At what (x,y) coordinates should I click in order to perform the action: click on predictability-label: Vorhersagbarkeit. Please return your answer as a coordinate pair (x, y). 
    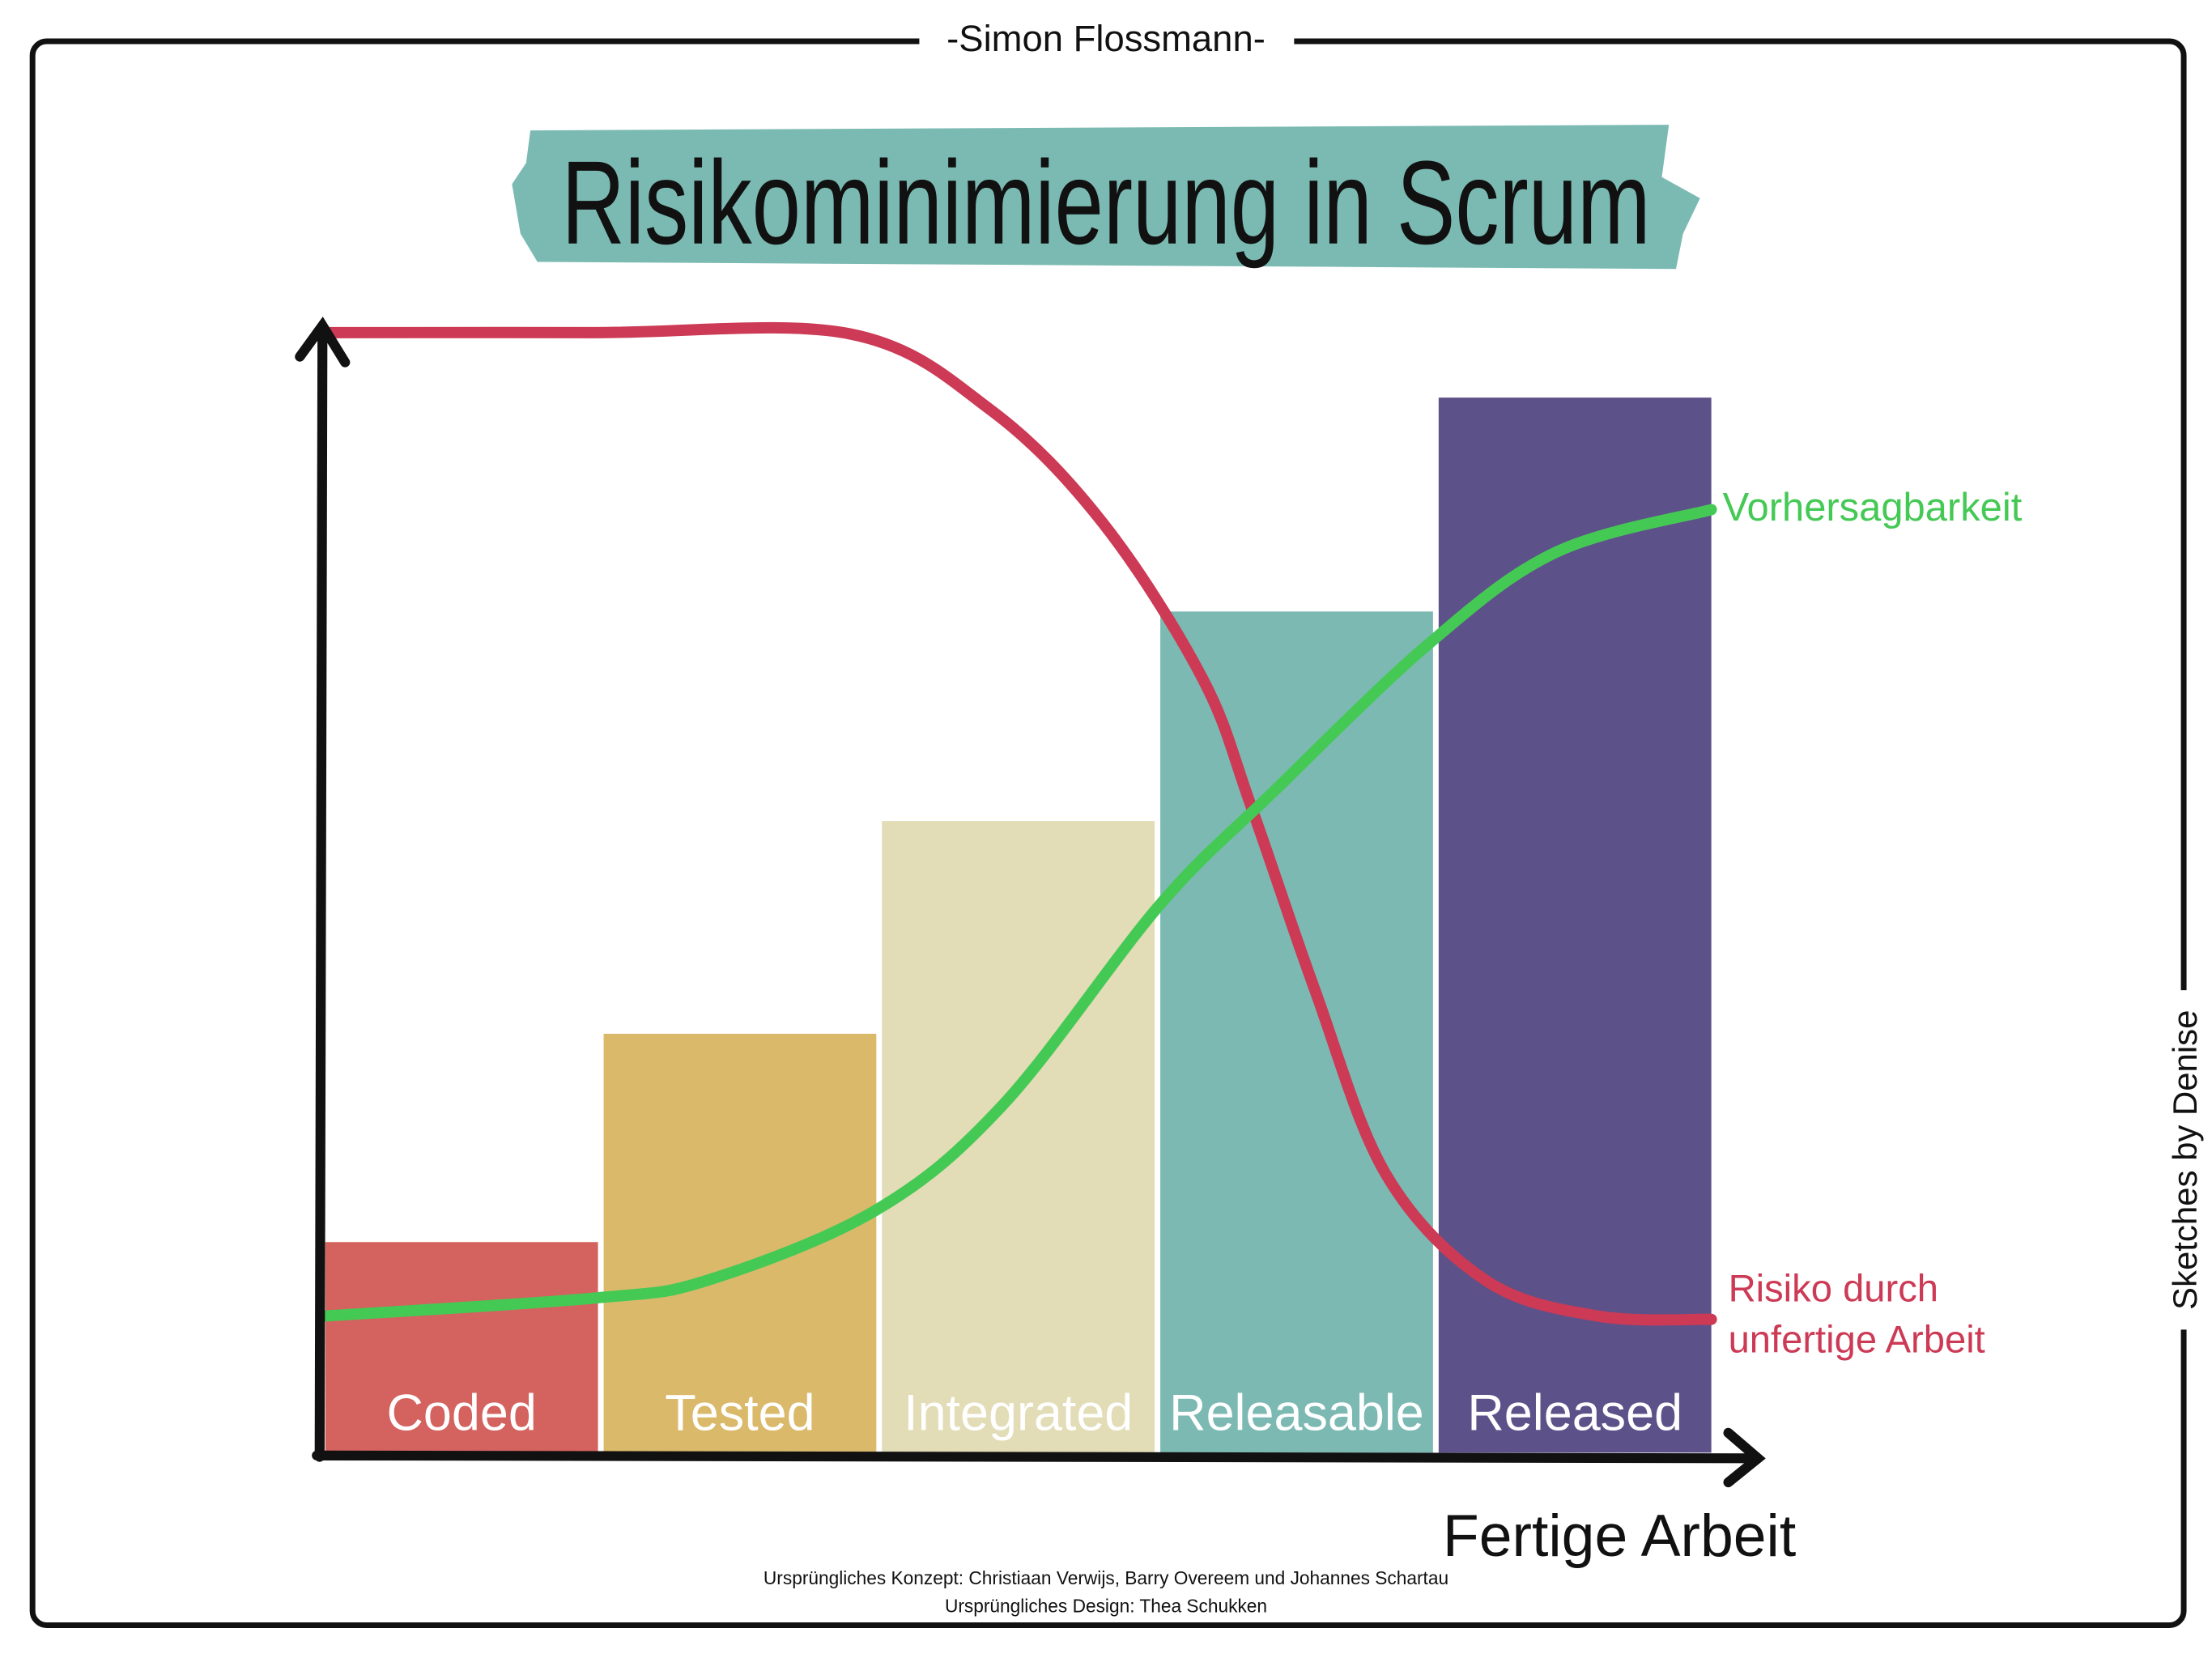
    Looking at the image, I should click on (1873, 507).